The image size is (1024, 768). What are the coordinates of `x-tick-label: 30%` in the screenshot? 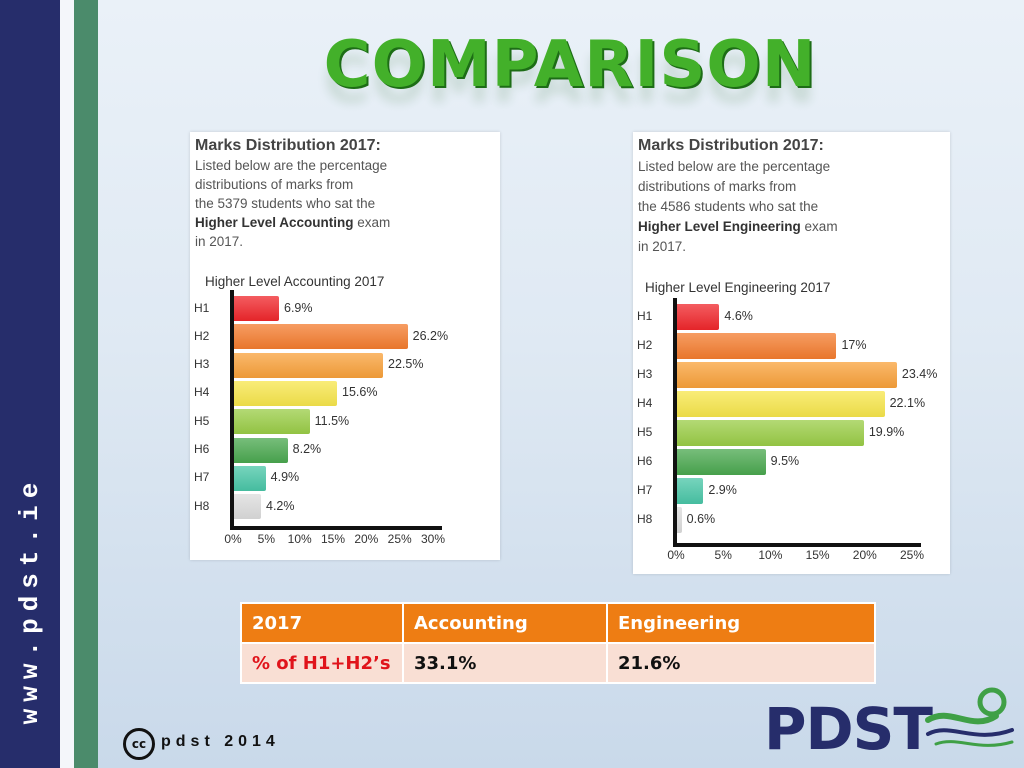 It's located at (433, 539).